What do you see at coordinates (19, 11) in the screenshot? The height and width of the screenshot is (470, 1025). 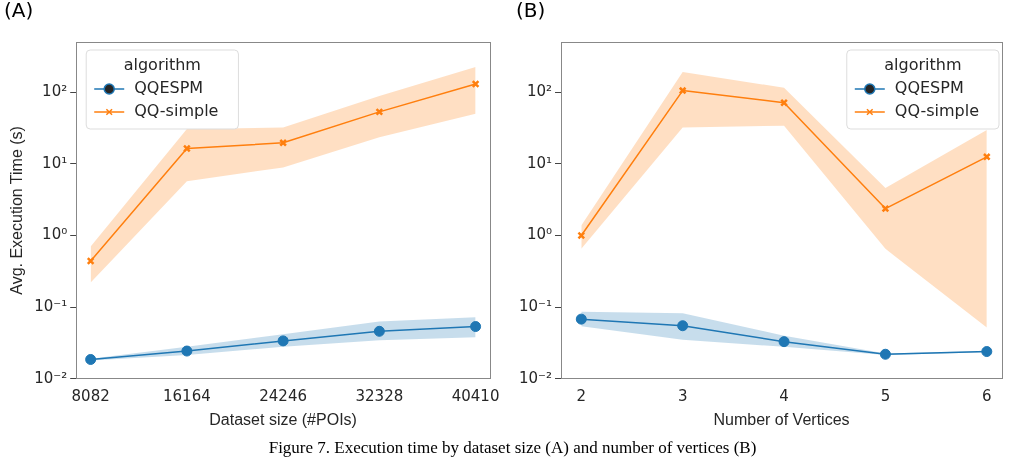 I see `chart-title: (A)` at bounding box center [19, 11].